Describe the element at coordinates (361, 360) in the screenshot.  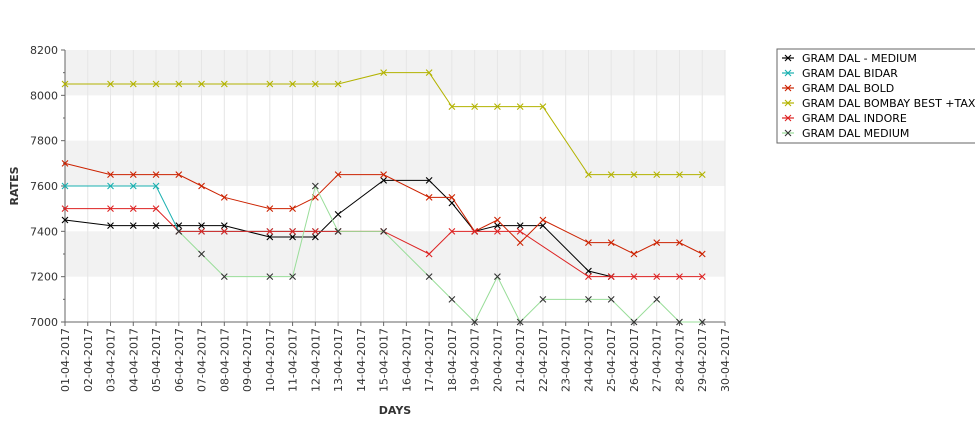
I see `x-tick-label: 14-04-2017` at that location.